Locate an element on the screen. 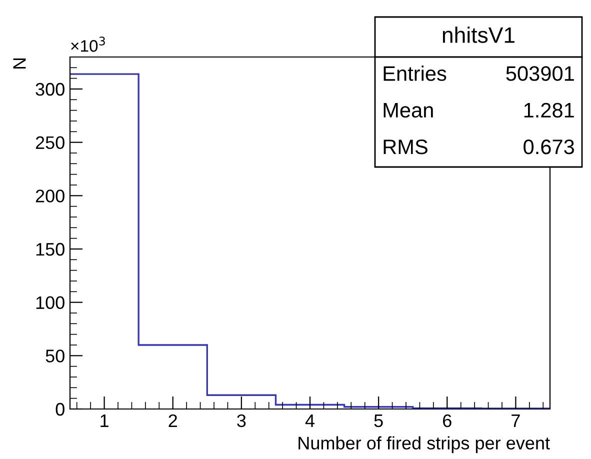 Image resolution: width=591 pixels, height=459 pixels. annotation: 0.673 is located at coordinates (549, 147).